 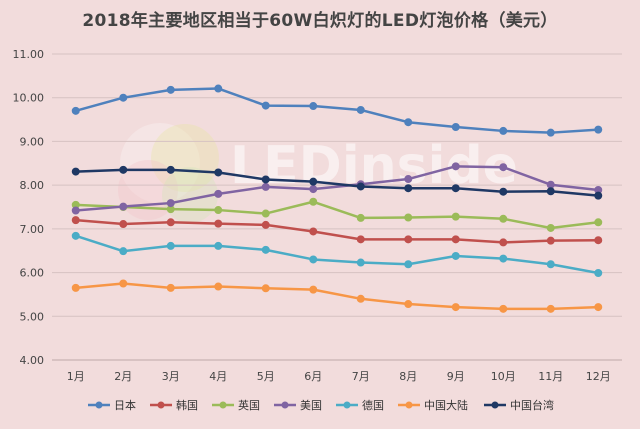 What do you see at coordinates (320, 21) in the screenshot?
I see `chart-title: 2018年主要地区相当于60W白炽灯的LED灯泡价格（美元）` at bounding box center [320, 21].